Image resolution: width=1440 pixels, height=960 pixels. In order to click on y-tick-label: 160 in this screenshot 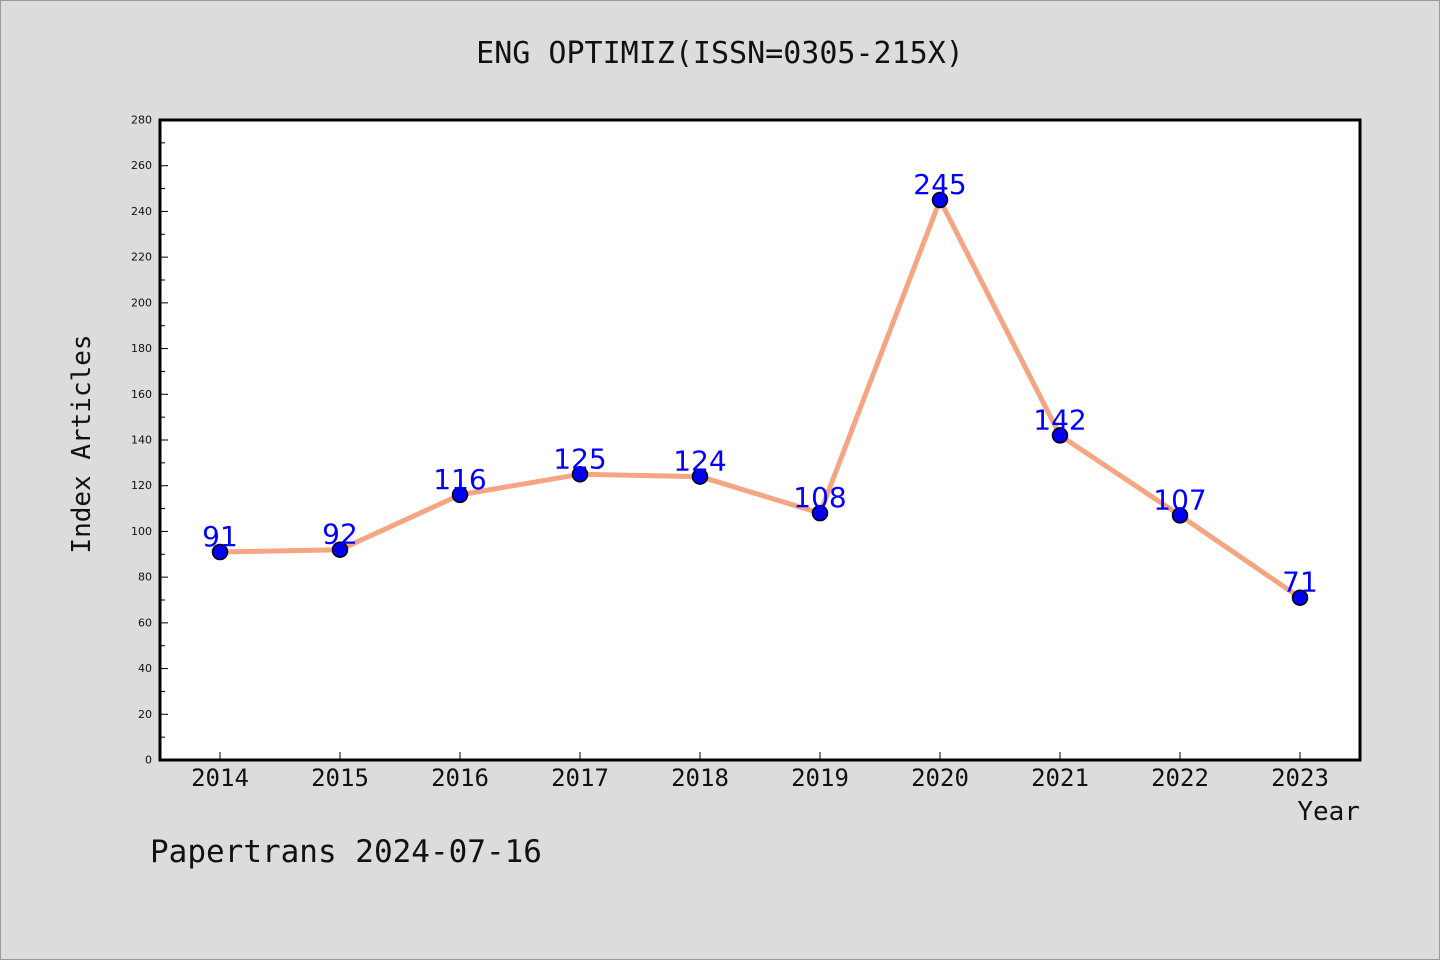, I will do `click(141, 394)`.